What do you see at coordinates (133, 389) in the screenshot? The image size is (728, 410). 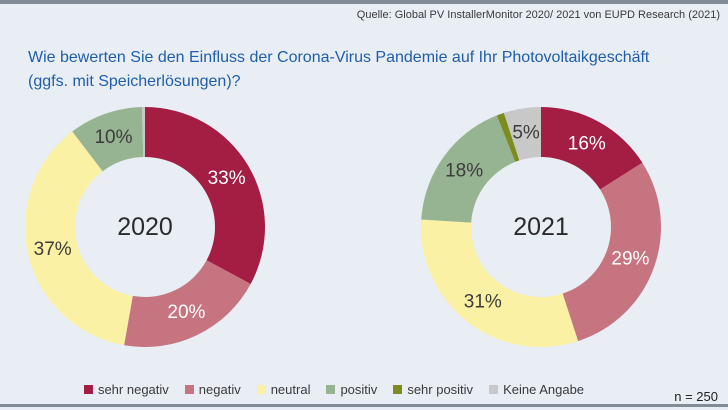 I see `legend-label: sehr negativ` at bounding box center [133, 389].